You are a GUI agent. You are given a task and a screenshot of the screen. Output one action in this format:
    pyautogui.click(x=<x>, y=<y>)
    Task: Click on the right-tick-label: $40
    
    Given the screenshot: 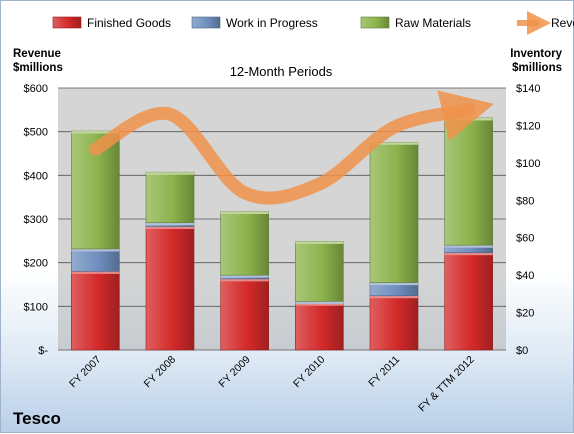 What is the action you would take?
    pyautogui.click(x=525, y=276)
    